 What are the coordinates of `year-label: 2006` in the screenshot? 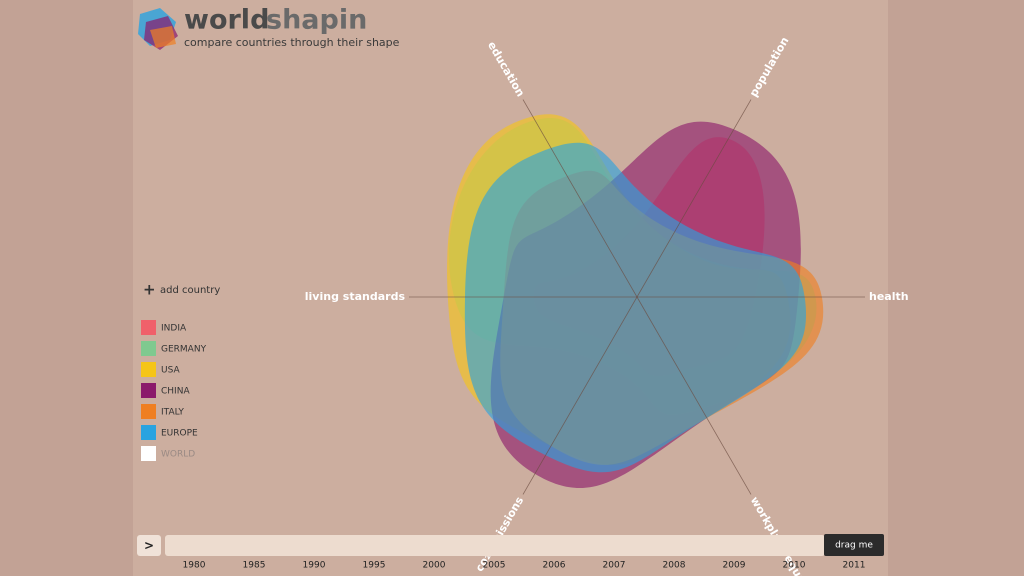 It's located at (554, 566).